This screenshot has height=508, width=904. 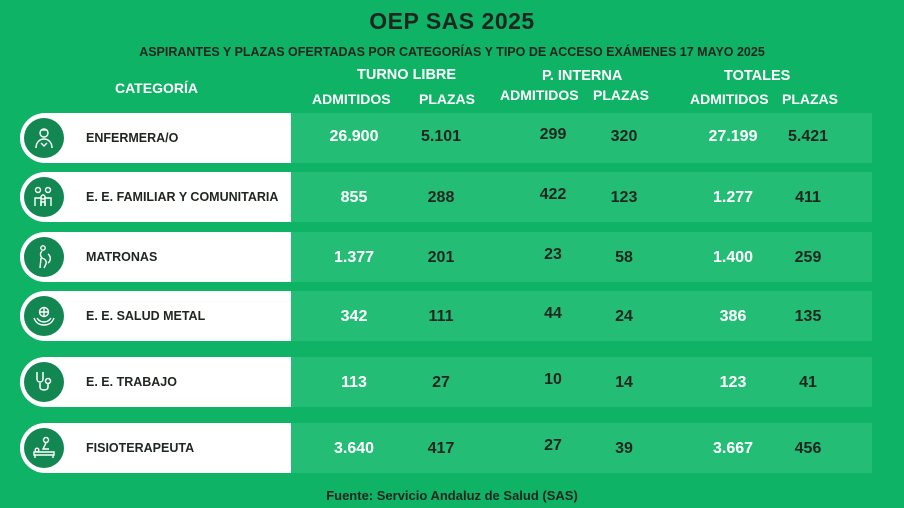 What do you see at coordinates (808, 448) in the screenshot?
I see `cell-tot-plazas: 456` at bounding box center [808, 448].